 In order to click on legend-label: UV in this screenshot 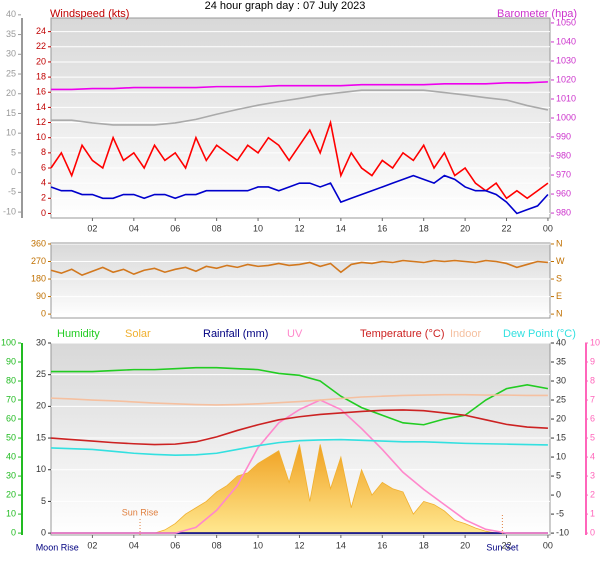, I will do `click(295, 334)`.